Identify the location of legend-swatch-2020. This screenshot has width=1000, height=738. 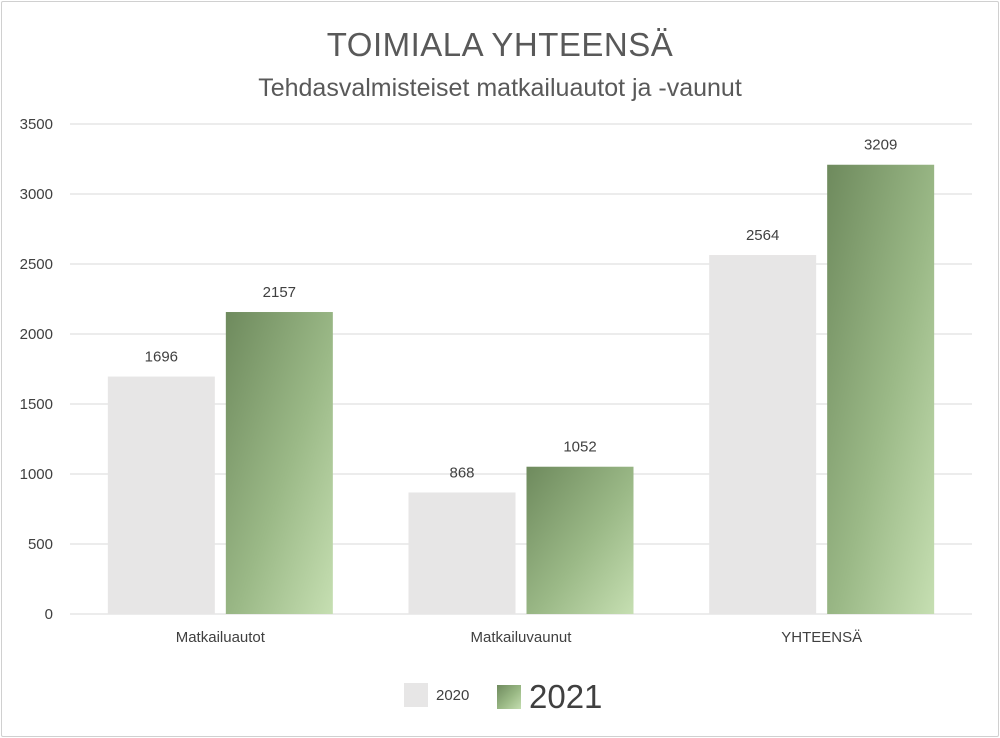
(416, 695).